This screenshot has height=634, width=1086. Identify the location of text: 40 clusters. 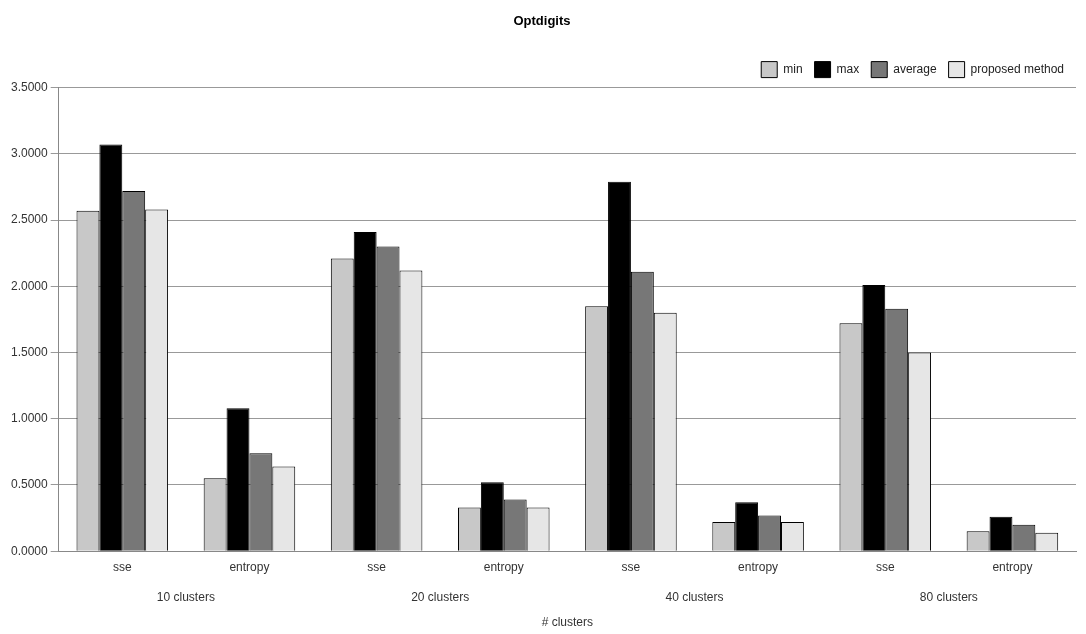
(694, 596).